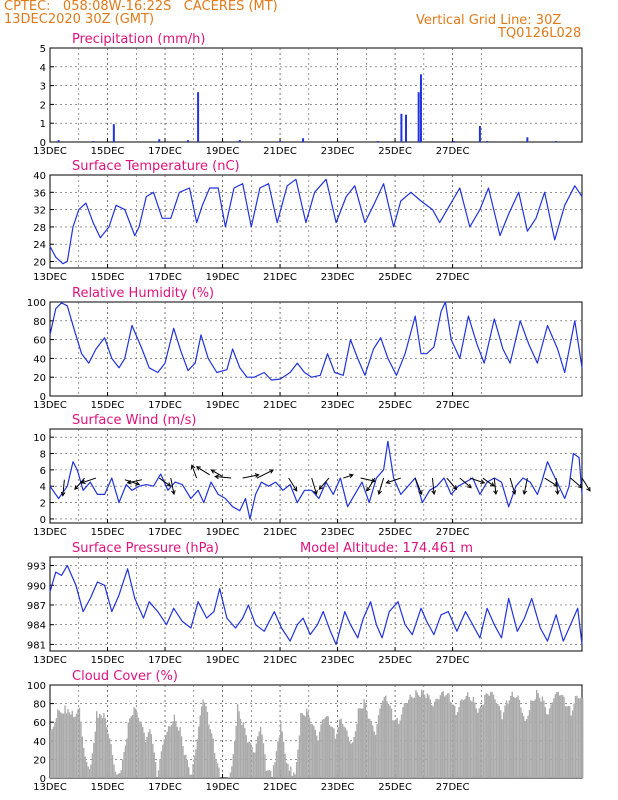 The image size is (618, 800). I want to click on temp-title: Surface Temperature (nC), so click(156, 166).